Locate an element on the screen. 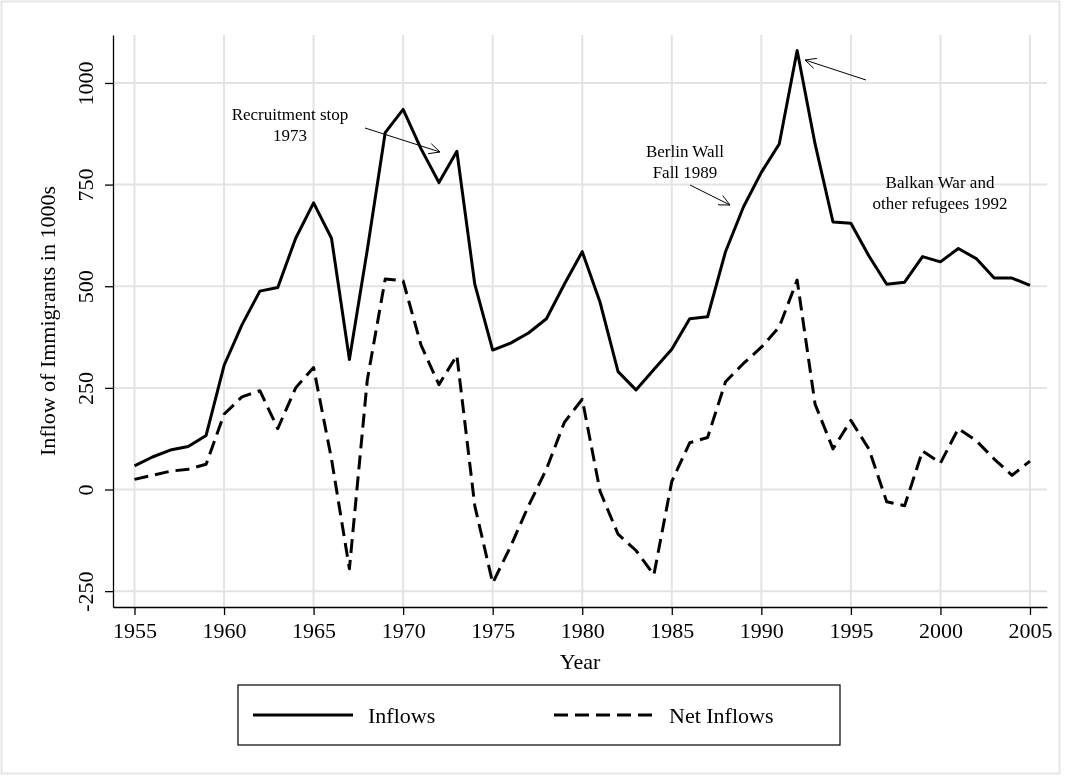 The width and height of the screenshot is (1065, 778). annotation: Recruitment stop 1973 is located at coordinates (290, 125).